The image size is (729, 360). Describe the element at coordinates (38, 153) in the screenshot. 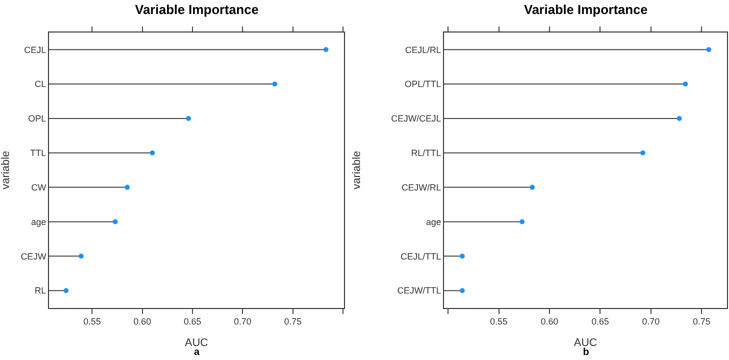

I see `y-tick-label: TTL` at that location.